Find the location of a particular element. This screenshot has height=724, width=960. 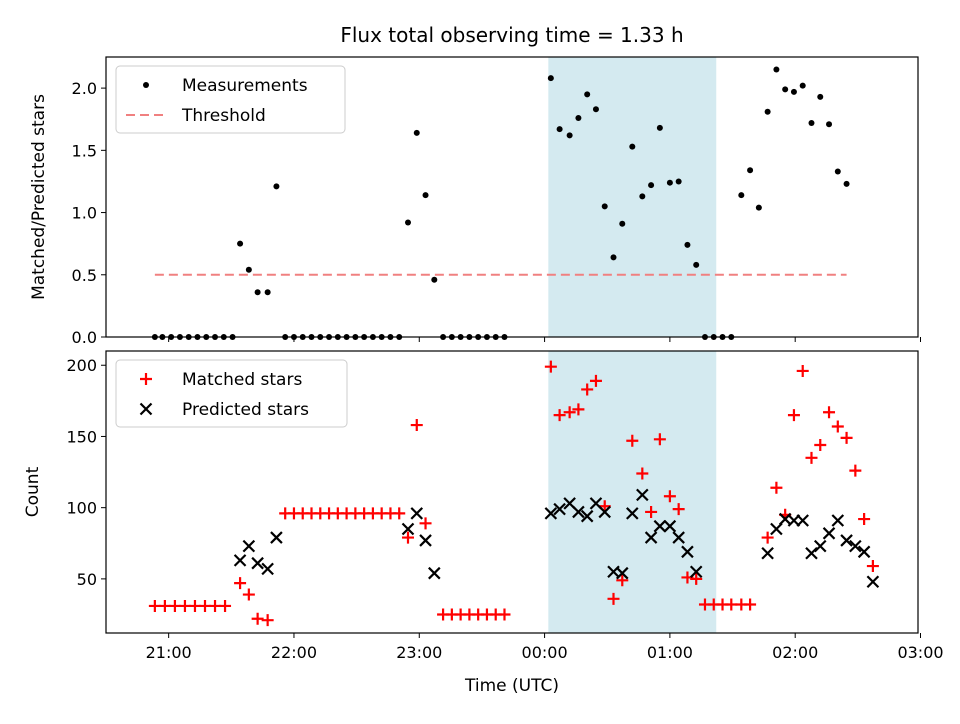

observing-window-shade-bottom is located at coordinates (632, 492).